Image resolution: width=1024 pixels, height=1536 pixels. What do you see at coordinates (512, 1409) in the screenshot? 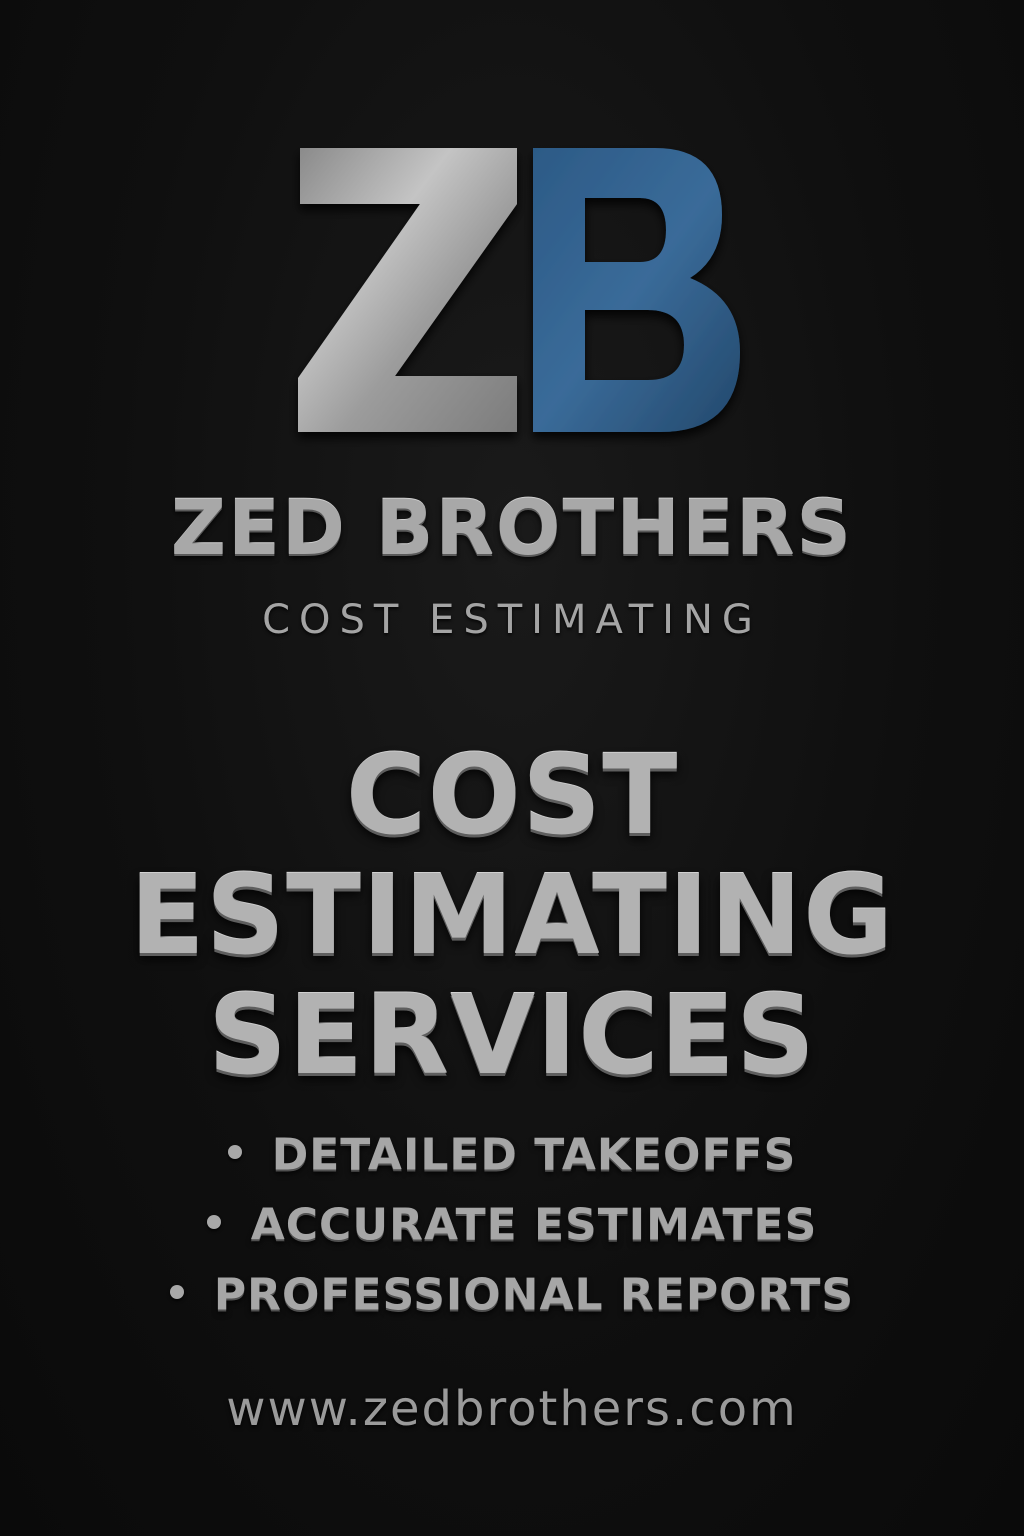
I see `website-url: www.zedbrothers.com` at bounding box center [512, 1409].